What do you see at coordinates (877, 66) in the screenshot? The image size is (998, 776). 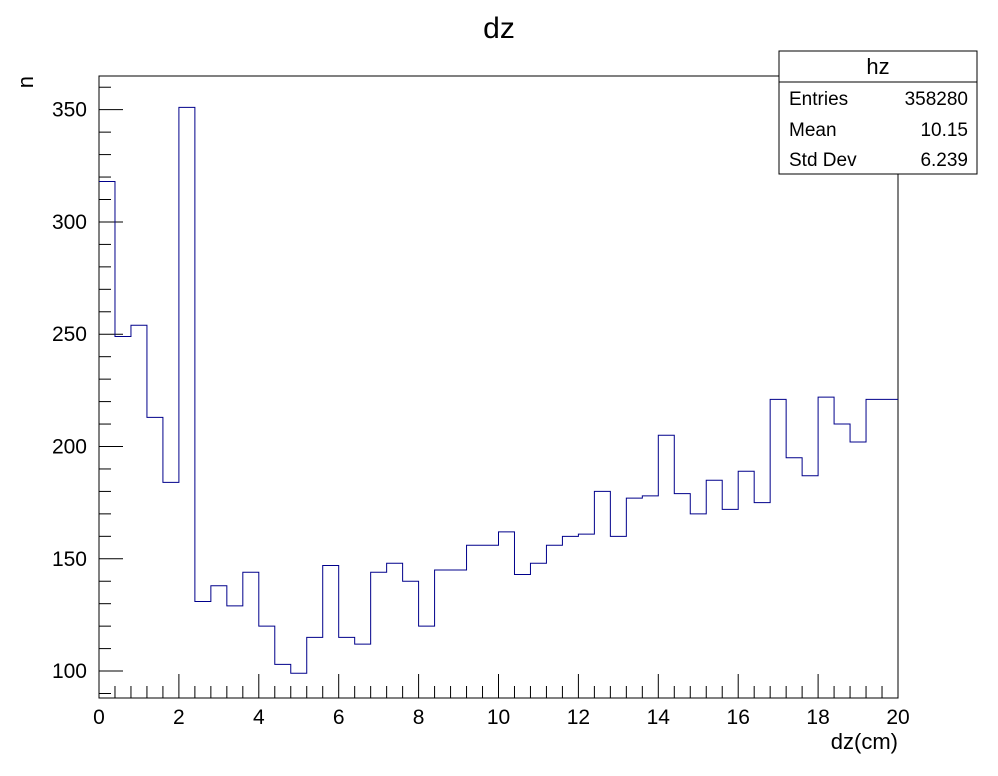 I see `stats-box-name: hz` at bounding box center [877, 66].